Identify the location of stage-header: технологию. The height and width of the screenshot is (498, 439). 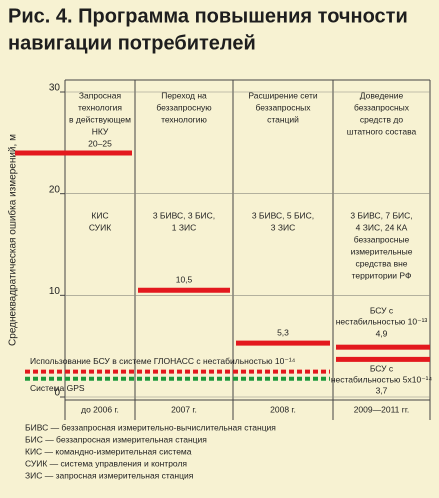
(184, 119).